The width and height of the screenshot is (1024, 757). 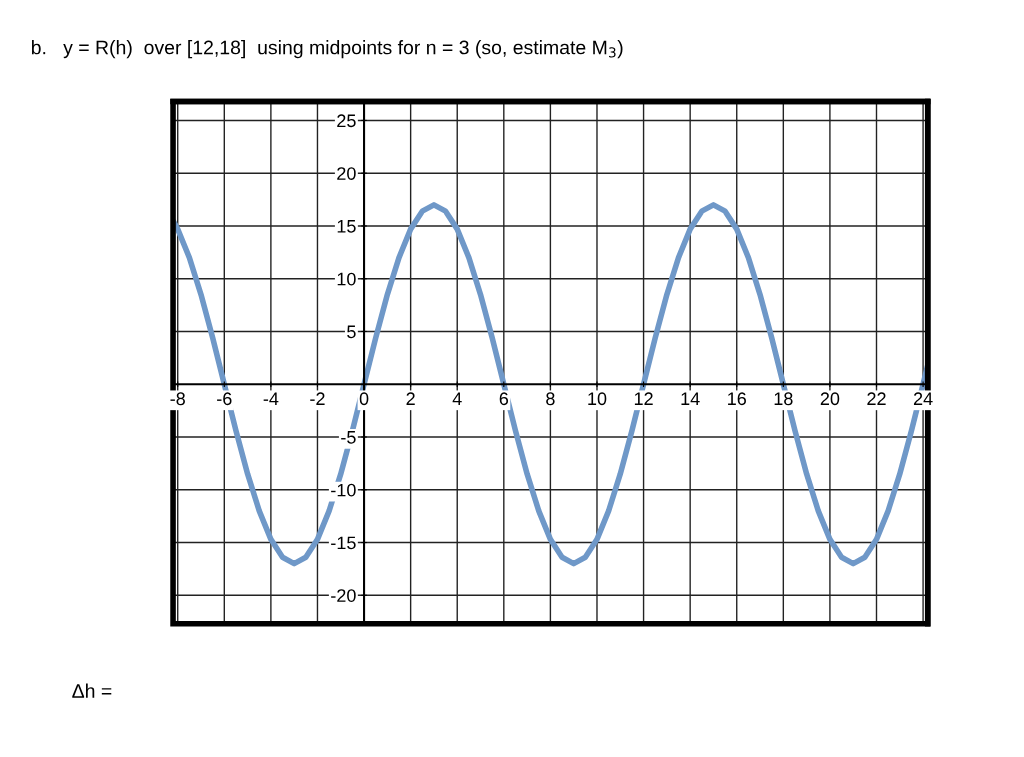 What do you see at coordinates (346, 226) in the screenshot?
I see `y-tick-label: 15` at bounding box center [346, 226].